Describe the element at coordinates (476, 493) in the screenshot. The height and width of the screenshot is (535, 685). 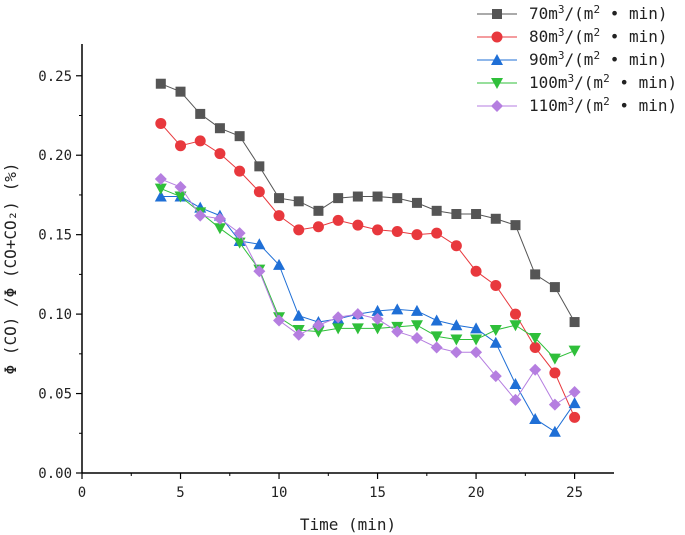
I see `x-tick-label: 20` at that location.